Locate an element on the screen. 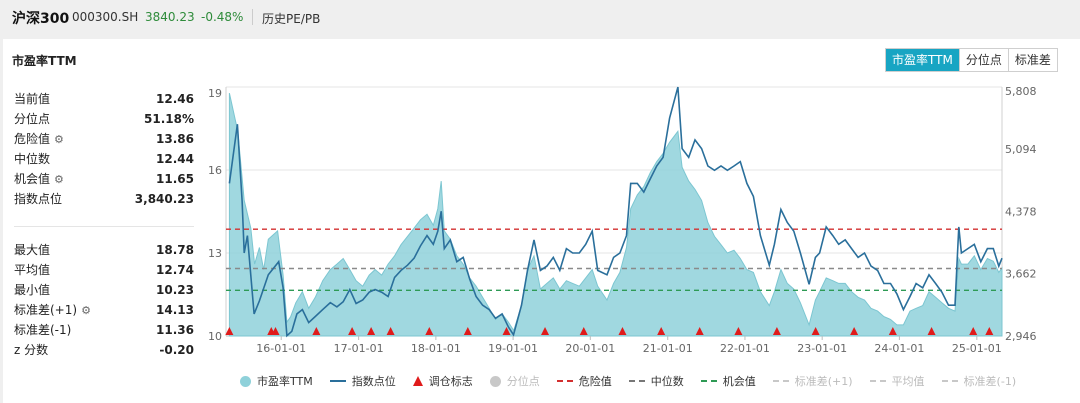 Image resolution: width=1080 pixels, height=403 pixels. x-tick-label: 18-01-01 is located at coordinates (436, 348).